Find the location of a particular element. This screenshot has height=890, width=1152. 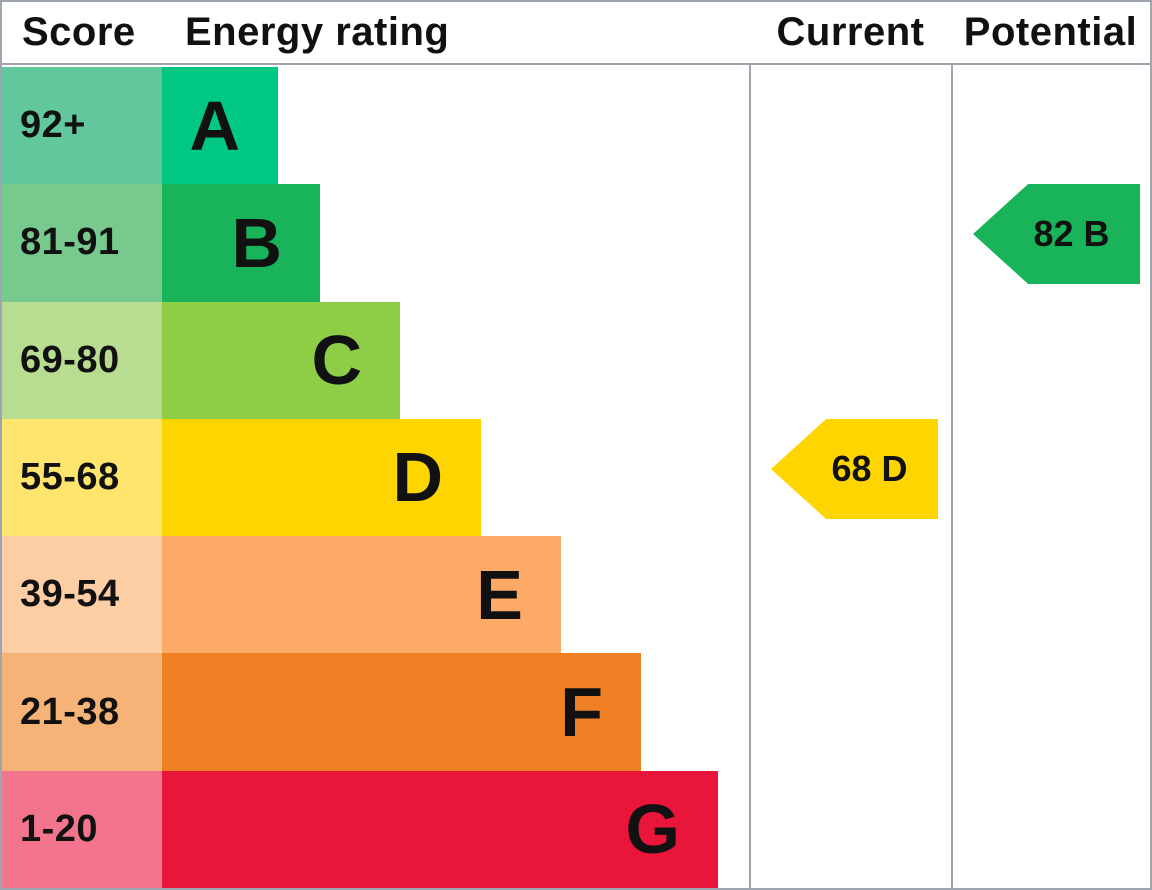

band-a-bar: A is located at coordinates (220, 126).